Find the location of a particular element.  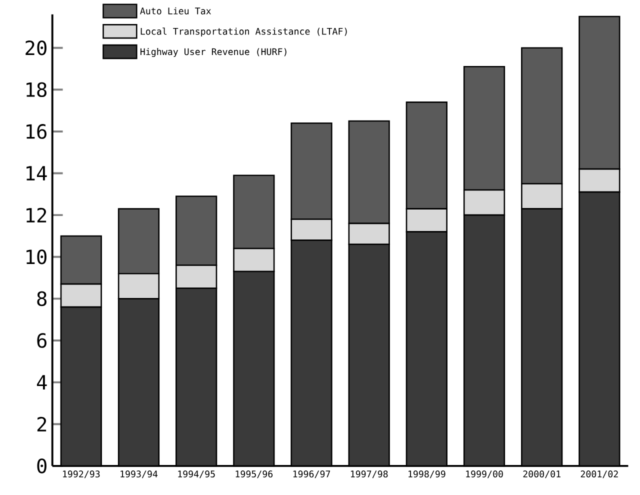

y-tick-label: 14 is located at coordinates (36, 173).